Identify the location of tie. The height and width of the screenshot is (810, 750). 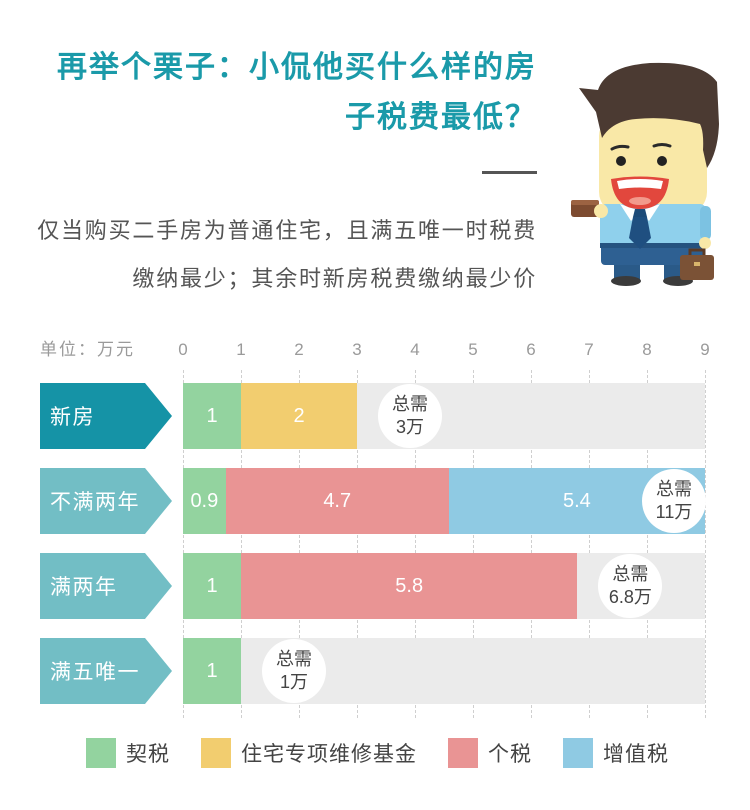
(640, 229).